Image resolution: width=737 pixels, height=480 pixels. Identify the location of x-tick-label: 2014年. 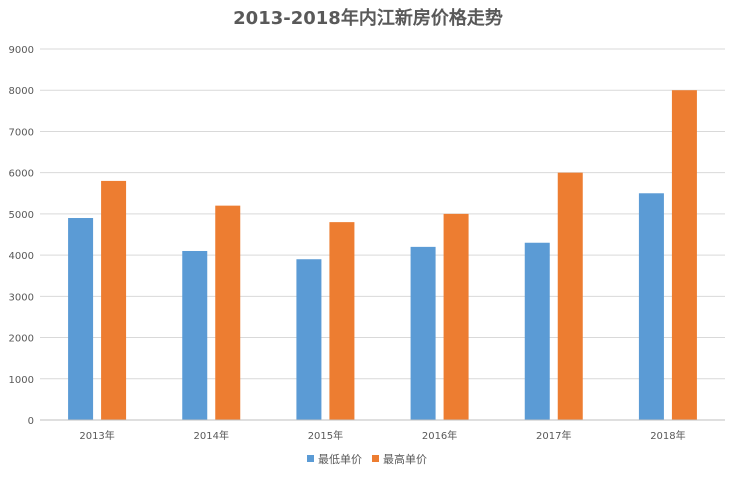
(211, 435).